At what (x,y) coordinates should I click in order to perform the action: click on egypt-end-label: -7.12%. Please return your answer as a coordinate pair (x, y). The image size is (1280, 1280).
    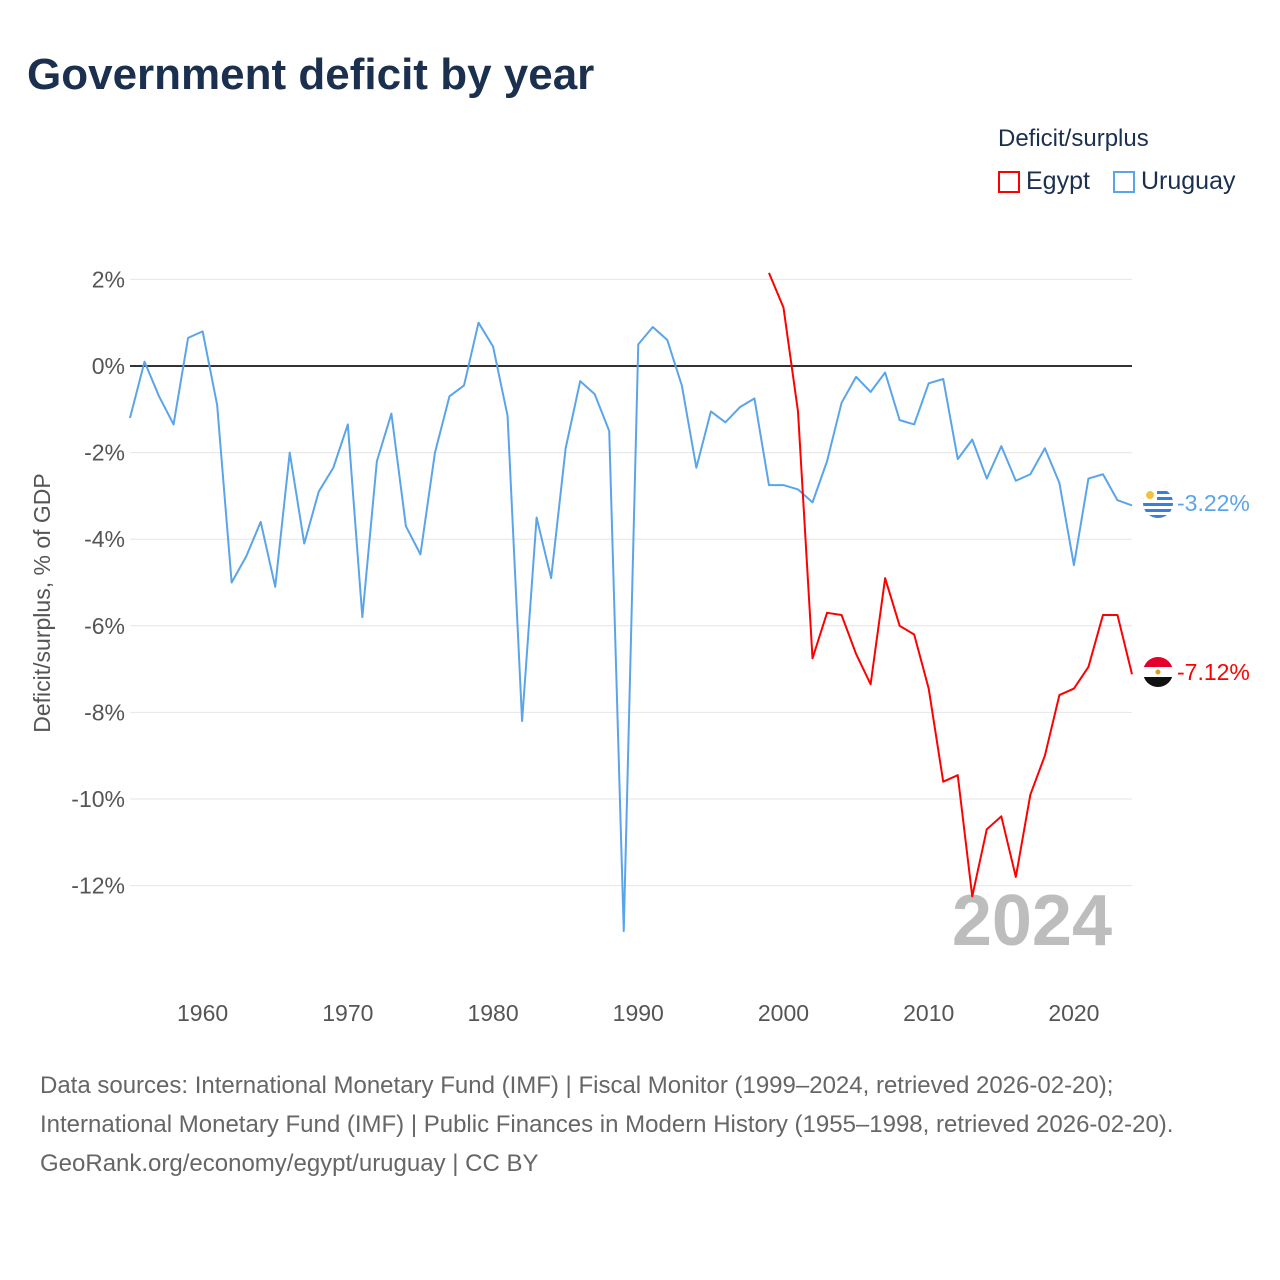
    Looking at the image, I should click on (1213, 672).